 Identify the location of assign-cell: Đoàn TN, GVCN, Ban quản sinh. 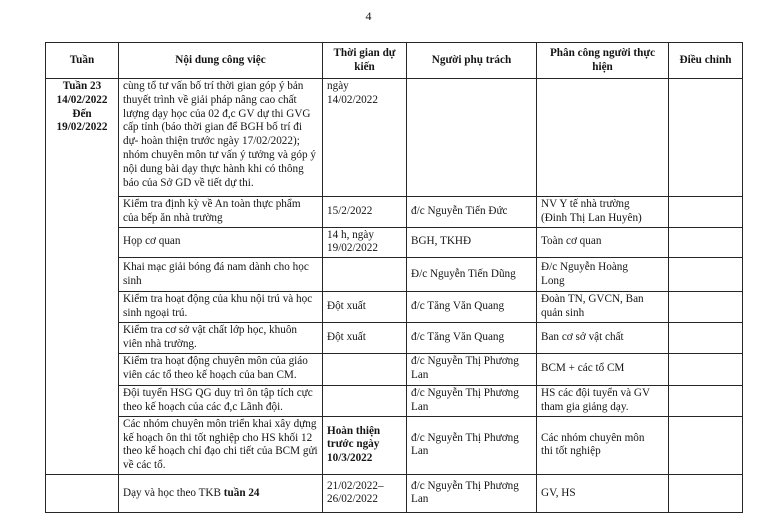
(602, 307).